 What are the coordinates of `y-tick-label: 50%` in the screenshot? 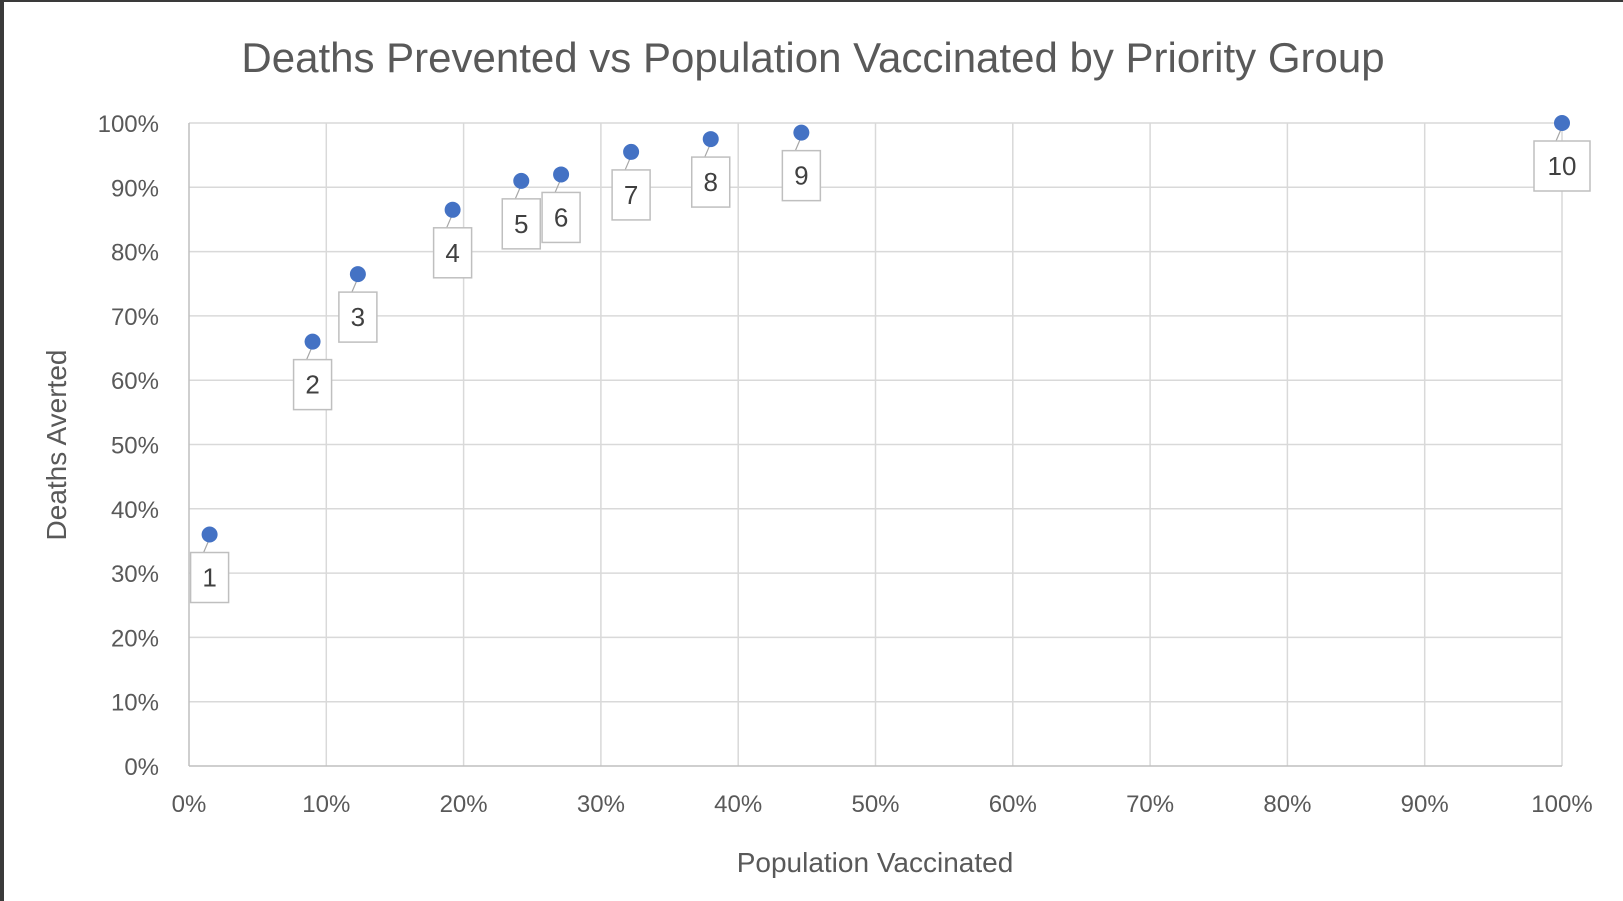 It's located at (135, 446).